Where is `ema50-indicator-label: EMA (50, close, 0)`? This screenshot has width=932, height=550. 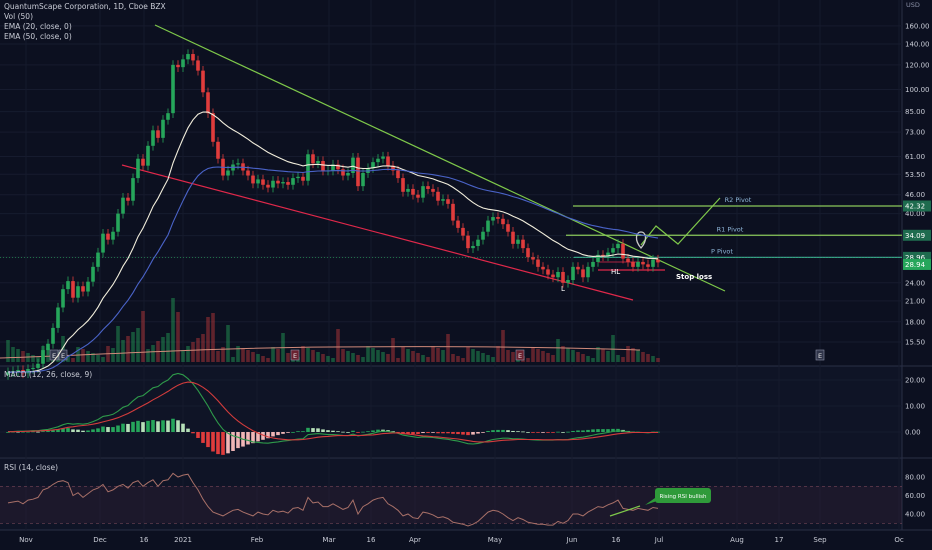
ema50-indicator-label: EMA (50, close, 0) is located at coordinates (38, 36).